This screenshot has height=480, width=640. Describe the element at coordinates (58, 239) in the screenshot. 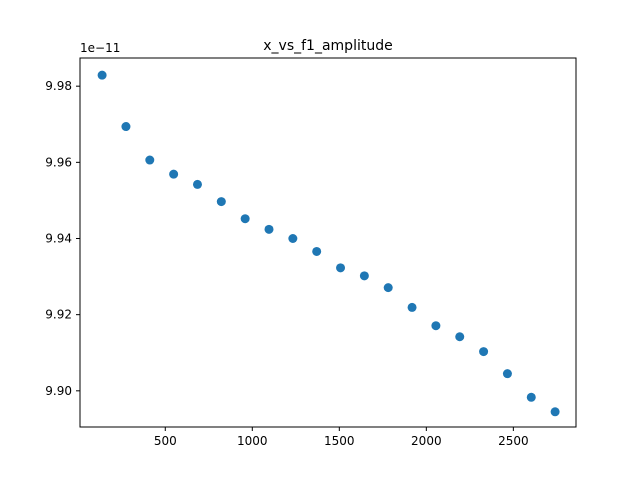

I see `y-tick-label: 9.94` at that location.